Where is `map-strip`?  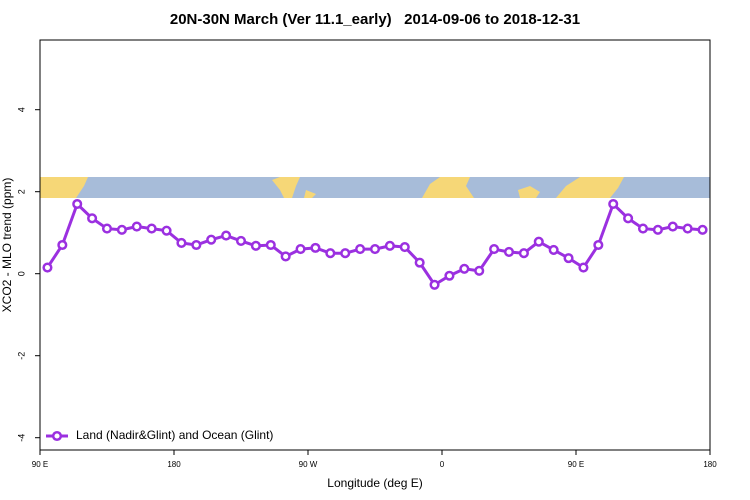 map-strip is located at coordinates (375, 187).